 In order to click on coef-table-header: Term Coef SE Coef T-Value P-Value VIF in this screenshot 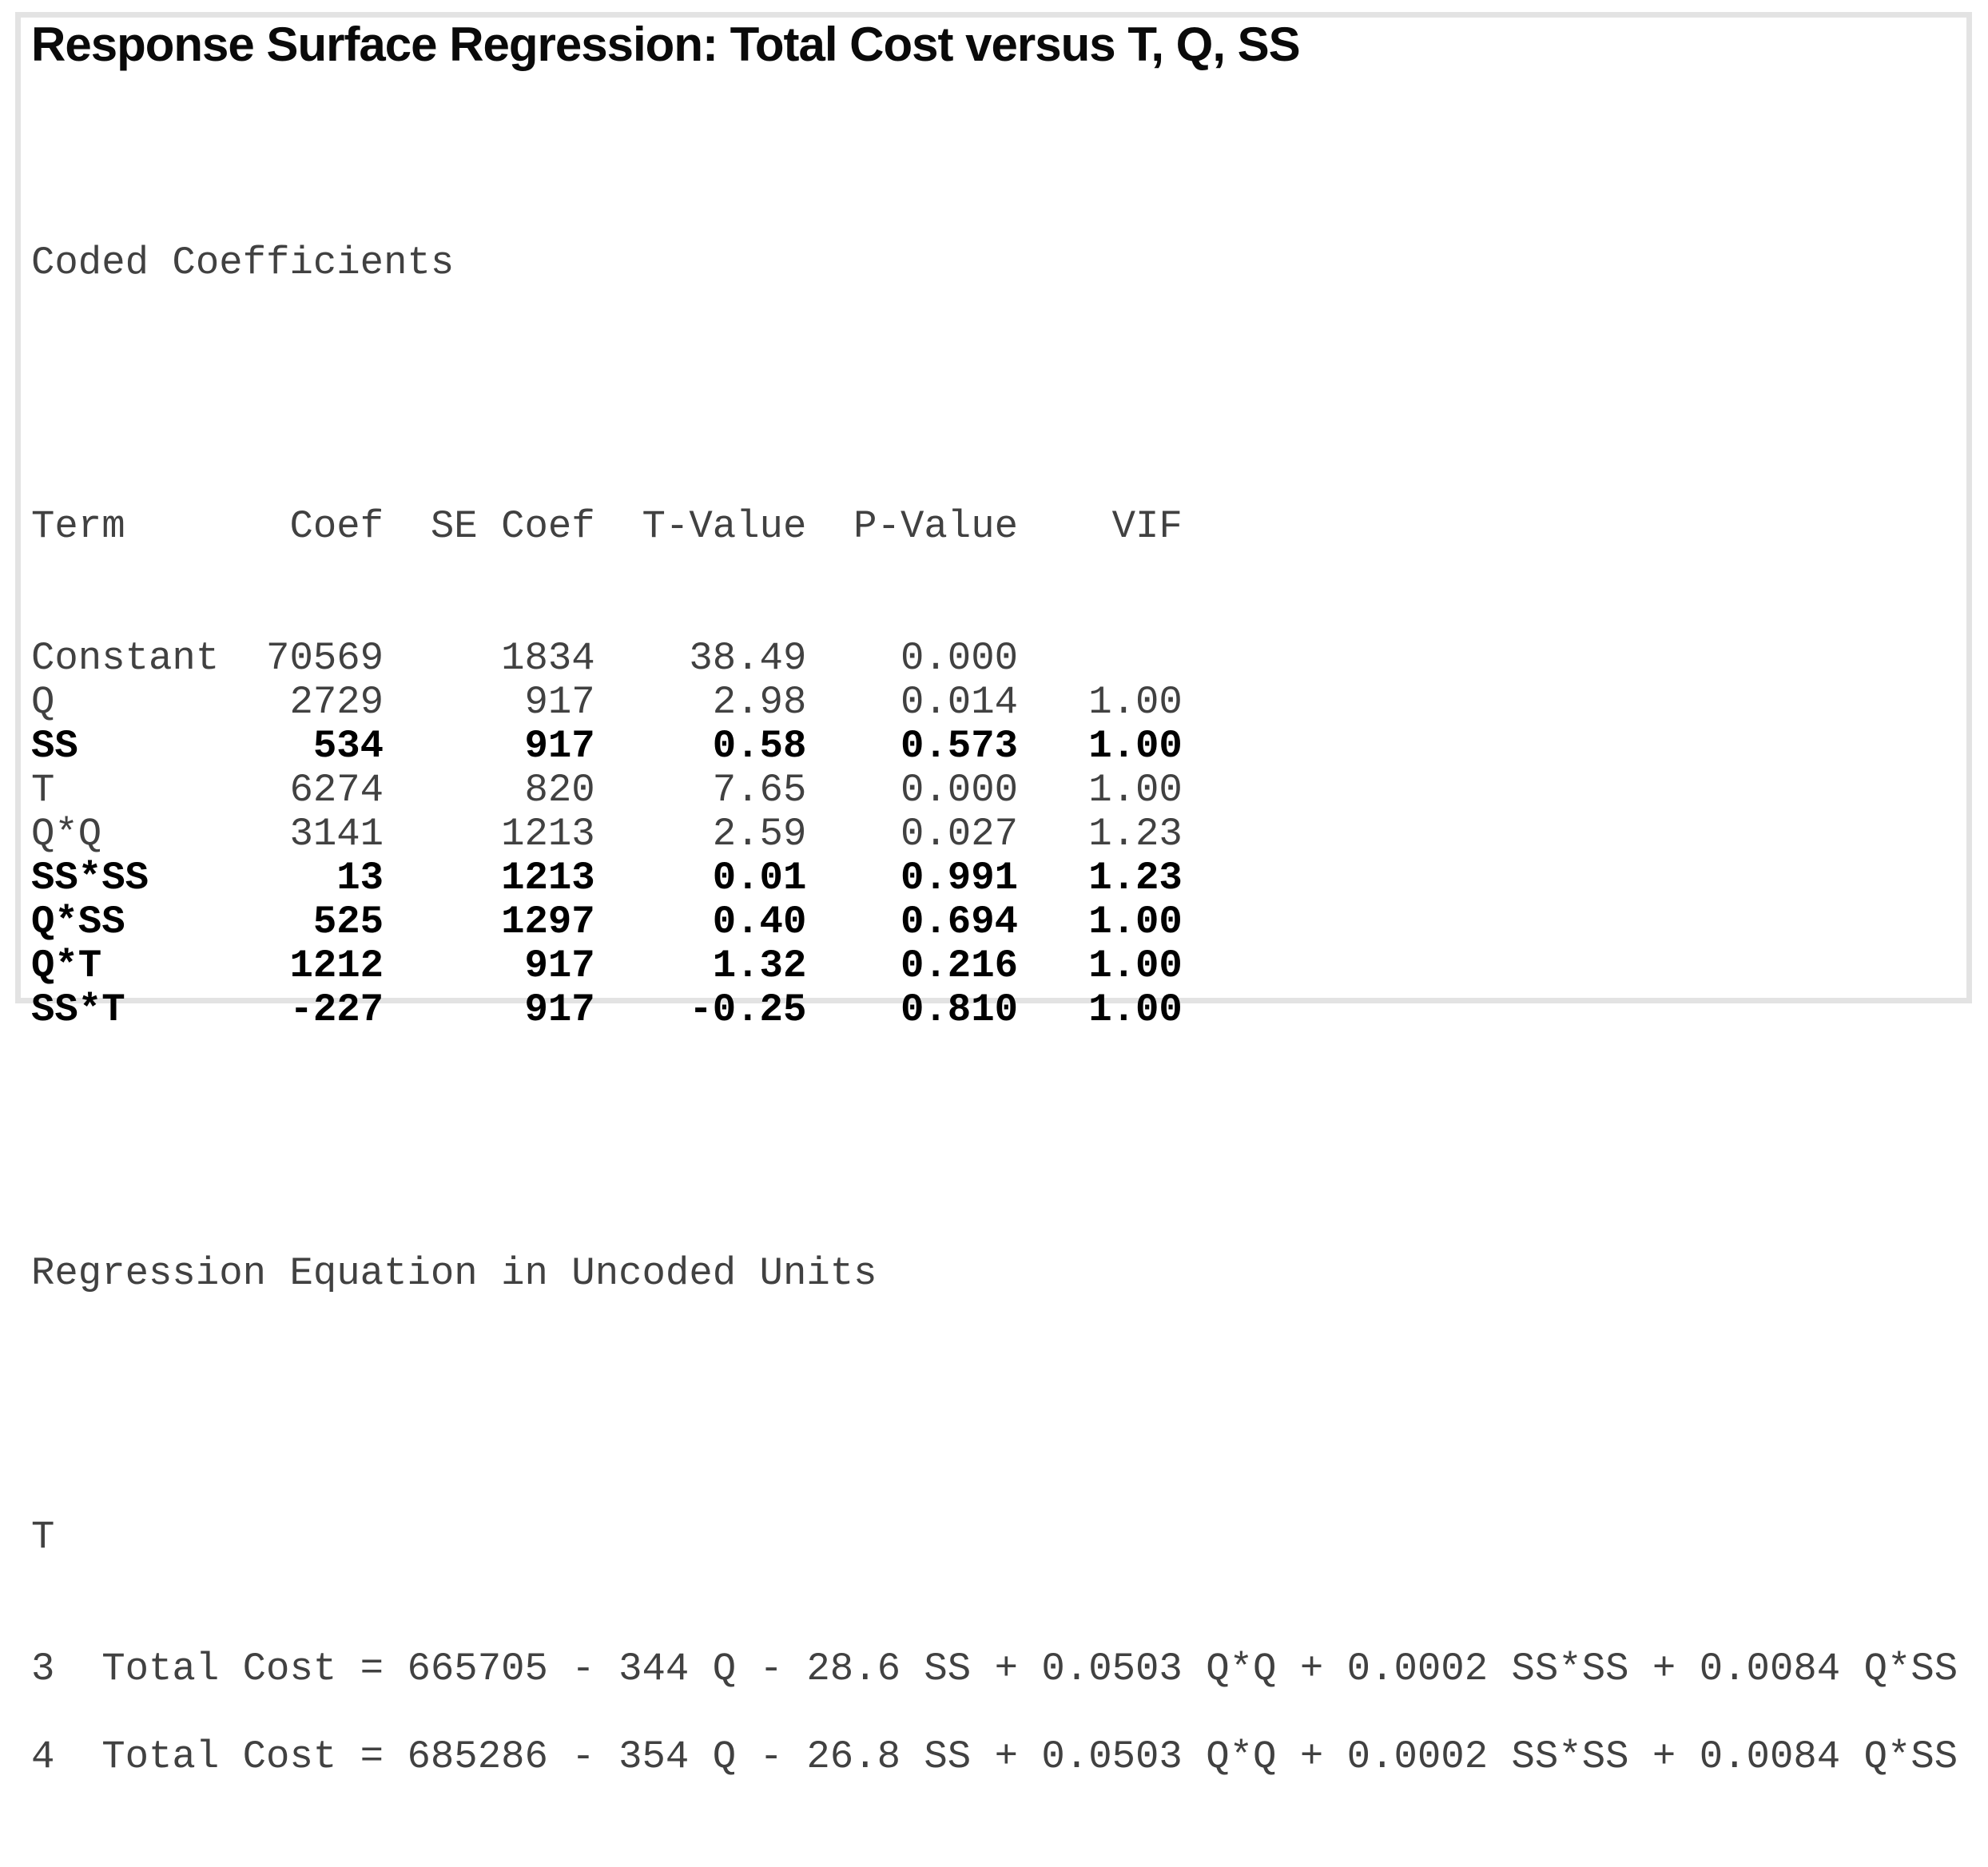, I will do `click(607, 526)`.